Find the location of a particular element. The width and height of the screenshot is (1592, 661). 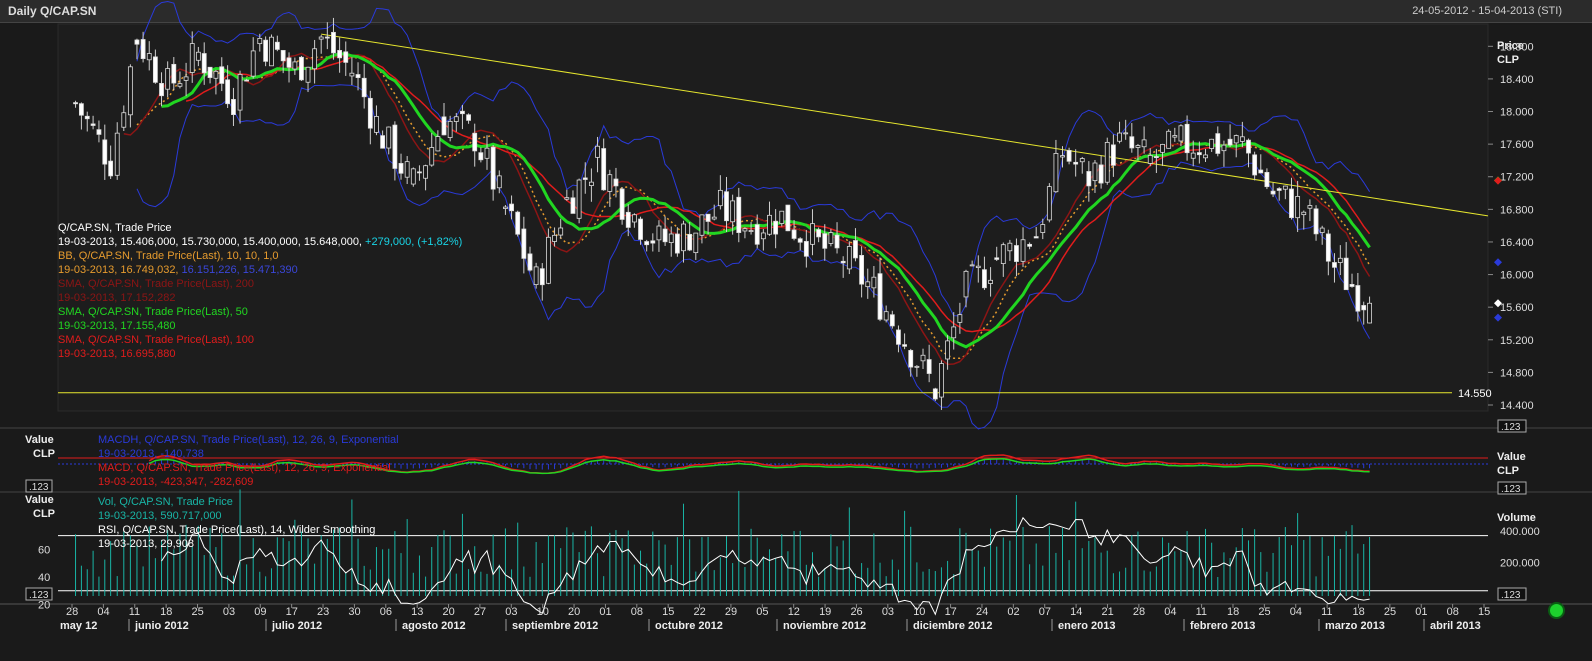

volume-axis-title: Volume is located at coordinates (1516, 518).